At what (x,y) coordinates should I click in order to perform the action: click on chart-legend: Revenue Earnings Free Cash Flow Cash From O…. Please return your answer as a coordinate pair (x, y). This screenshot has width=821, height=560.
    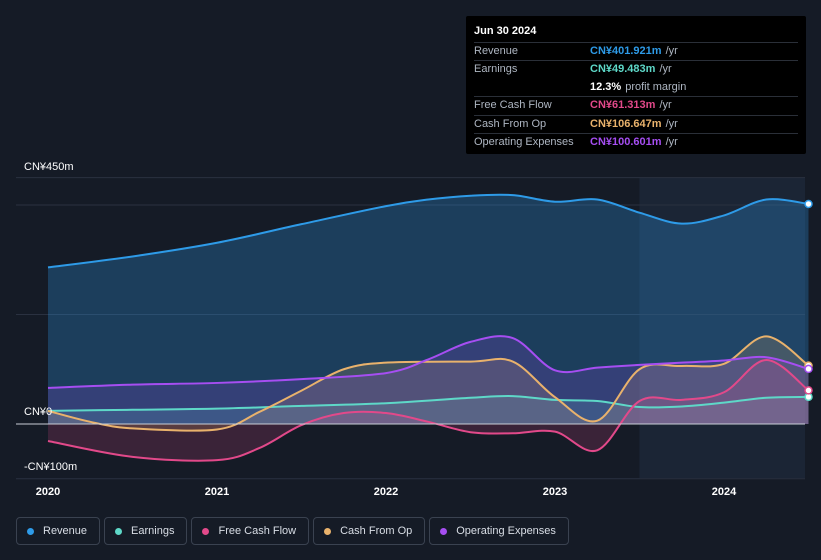
    Looking at the image, I should click on (292, 531).